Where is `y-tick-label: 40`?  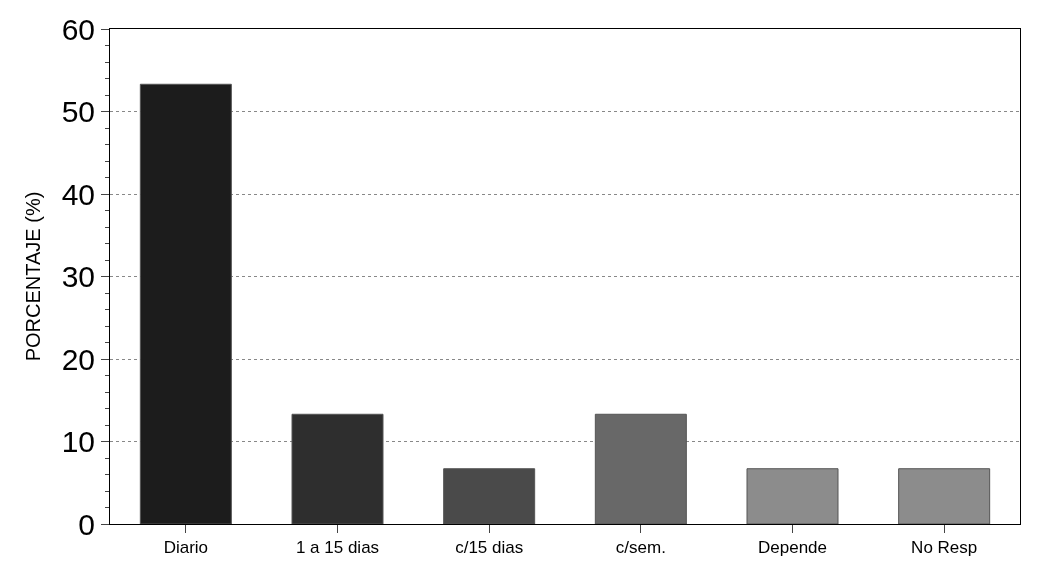 y-tick-label: 40 is located at coordinates (78, 194).